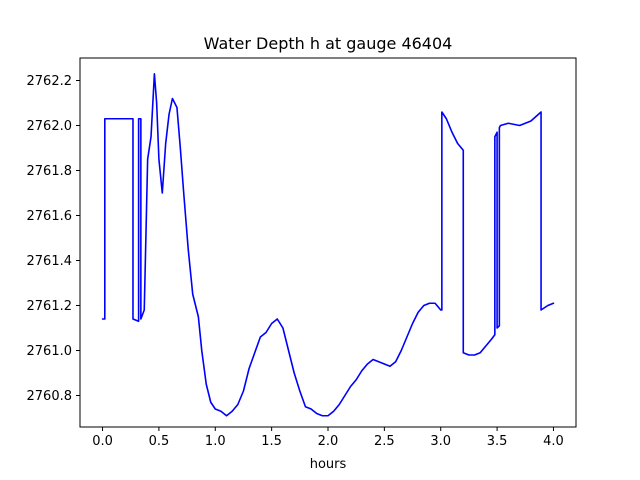 This screenshot has width=640, height=480. Describe the element at coordinates (50, 396) in the screenshot. I see `y-tick-label: 2760.8` at that location.